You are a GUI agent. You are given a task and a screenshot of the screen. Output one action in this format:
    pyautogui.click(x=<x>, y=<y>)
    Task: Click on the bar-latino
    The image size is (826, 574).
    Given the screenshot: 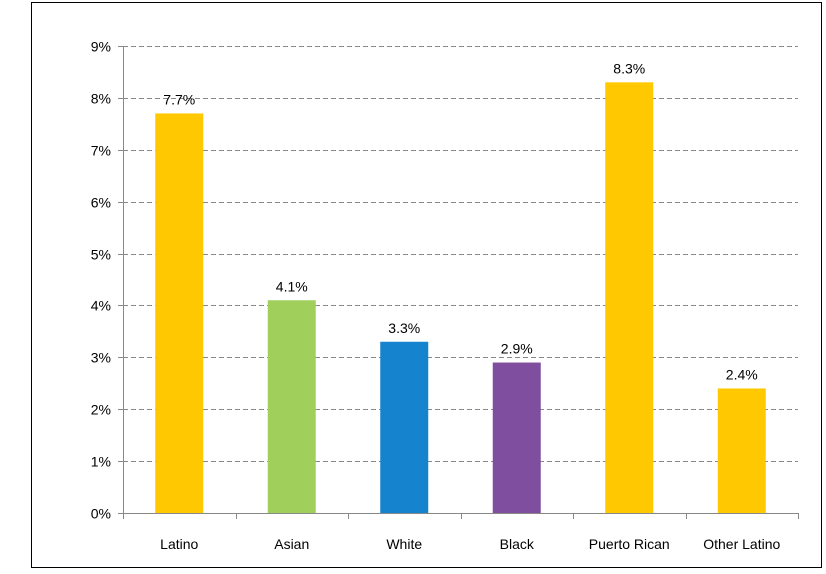 What is the action you would take?
    pyautogui.click(x=179, y=313)
    